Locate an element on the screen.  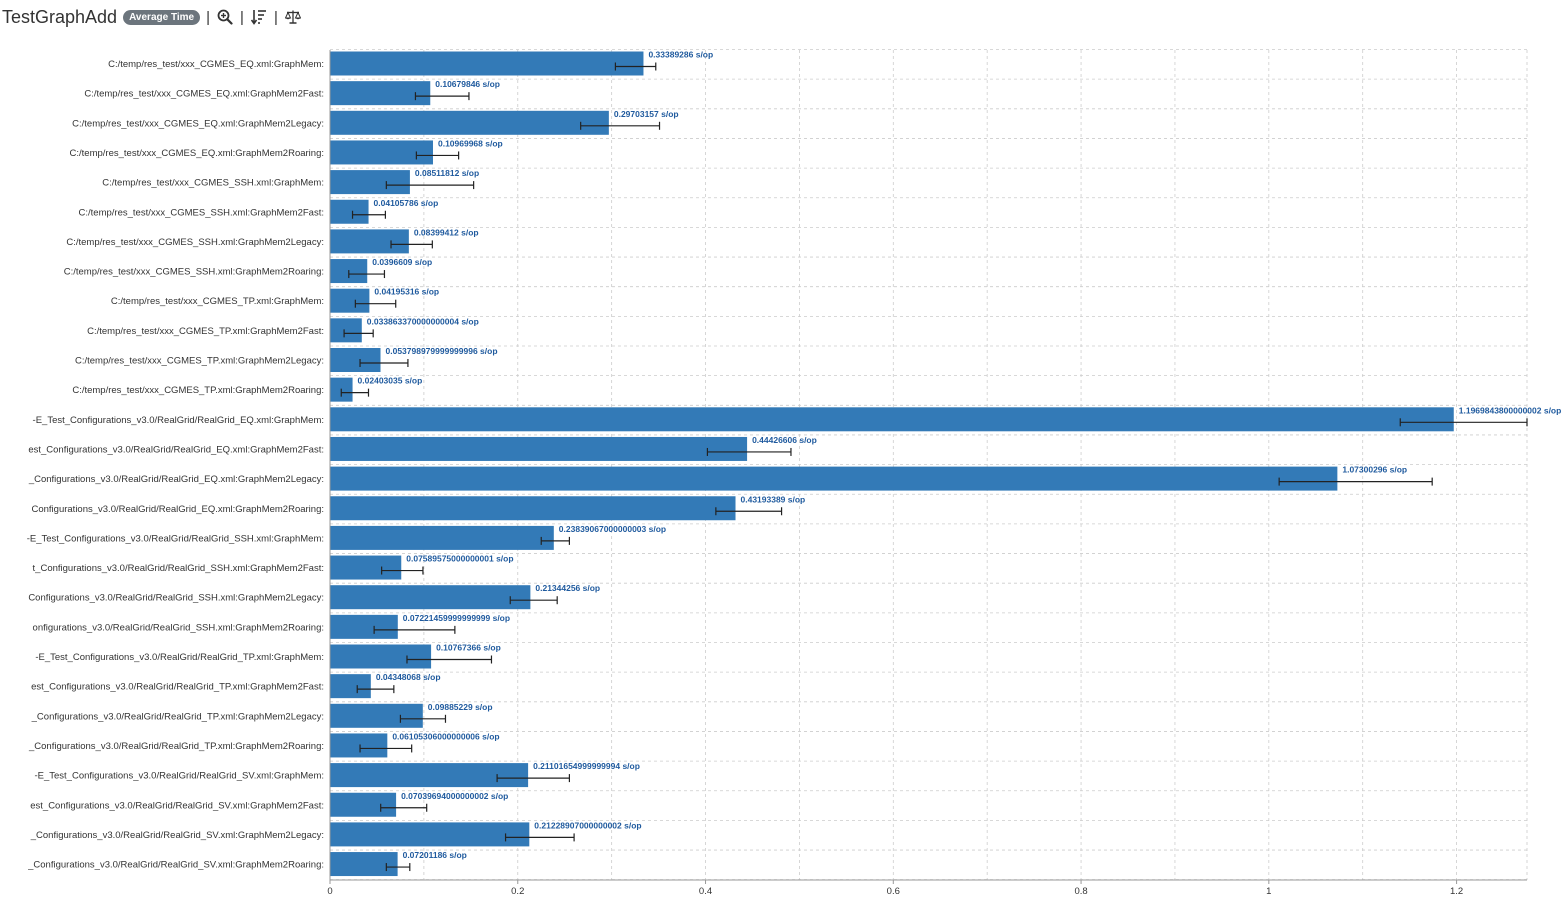
value-label: 0.08511812 s/op is located at coordinates (447, 173).